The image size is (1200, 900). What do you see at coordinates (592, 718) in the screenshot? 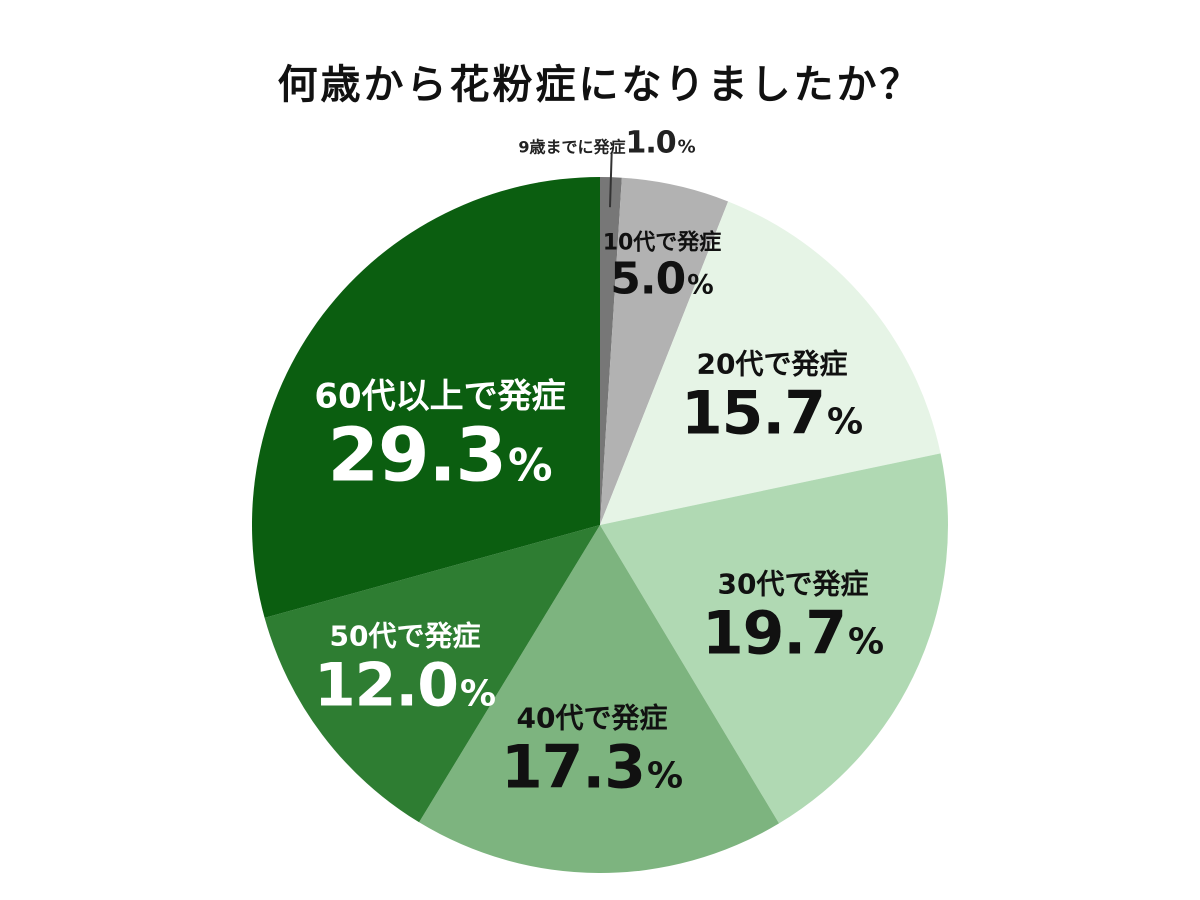
I see `slice-category: 40代で発症` at bounding box center [592, 718].